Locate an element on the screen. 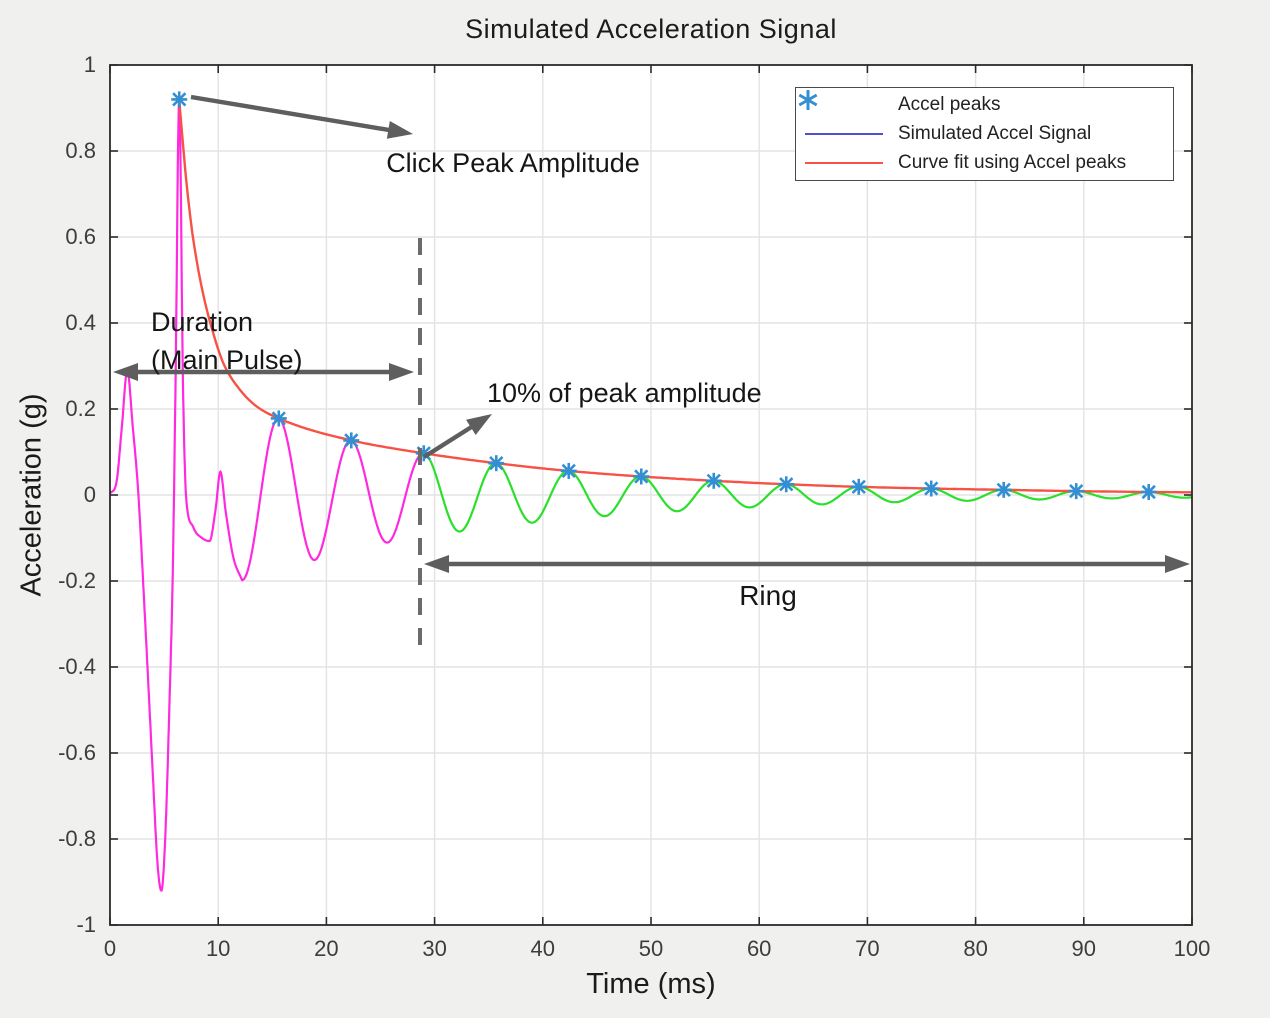 Image resolution: width=1270 pixels, height=1018 pixels. ten-percent-arrow-head is located at coordinates (479, 424).